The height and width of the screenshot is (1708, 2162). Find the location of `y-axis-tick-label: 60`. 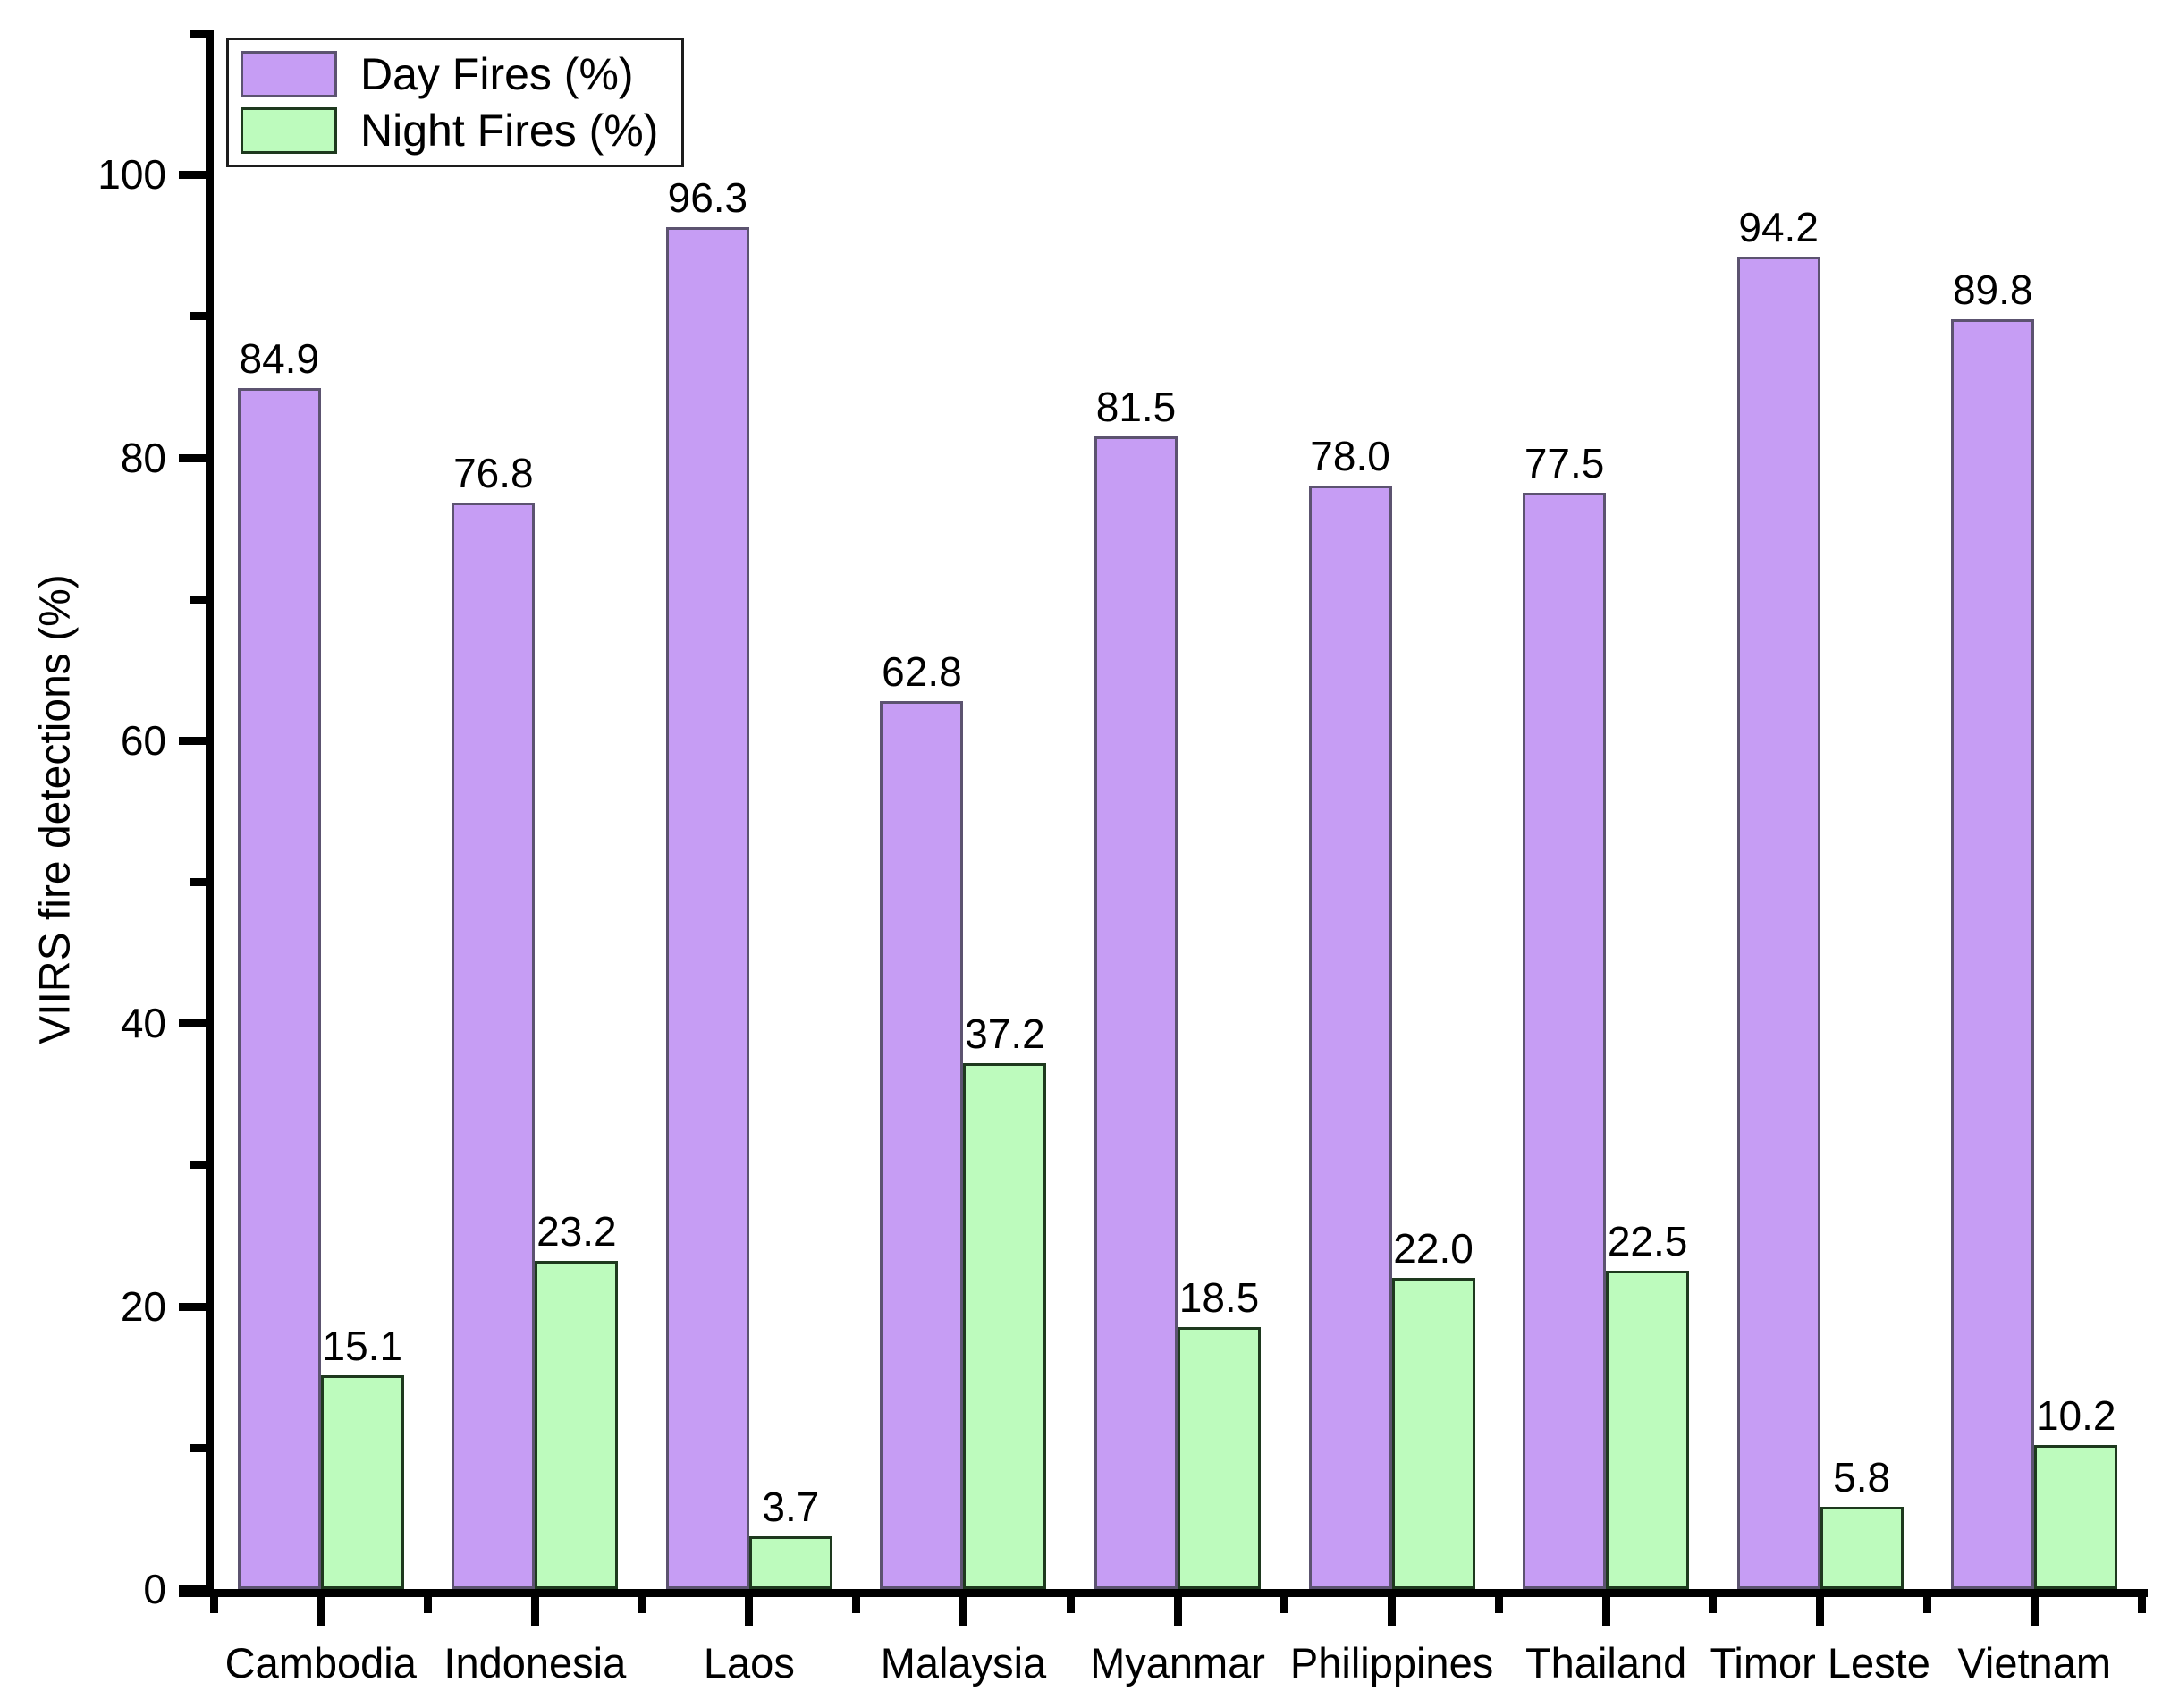

y-axis-tick-label: 60 is located at coordinates (143, 740).